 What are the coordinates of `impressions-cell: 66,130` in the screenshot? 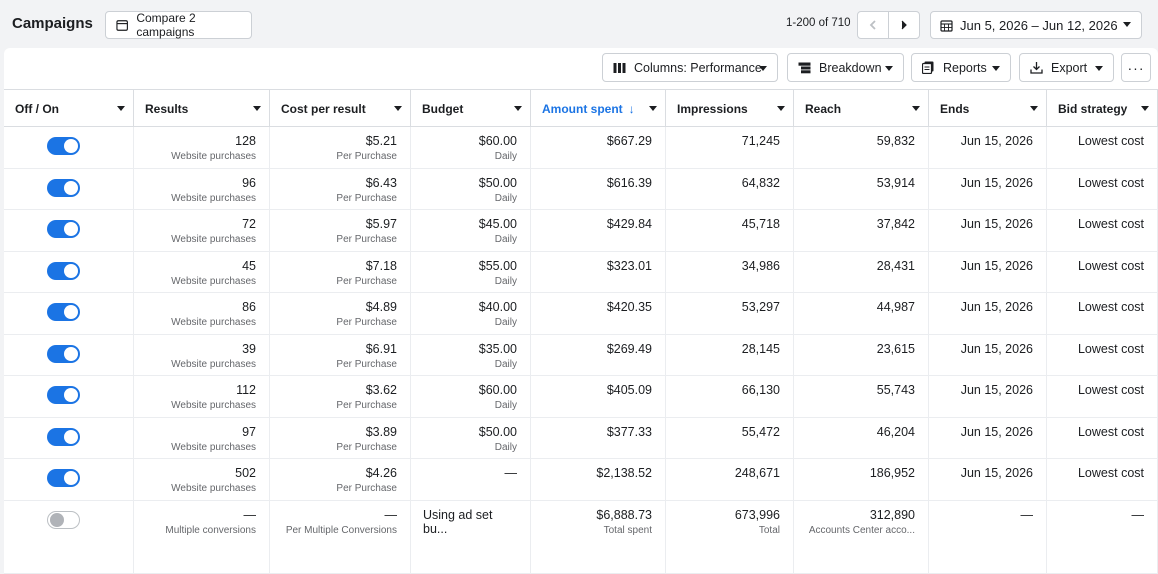 It's located at (730, 396).